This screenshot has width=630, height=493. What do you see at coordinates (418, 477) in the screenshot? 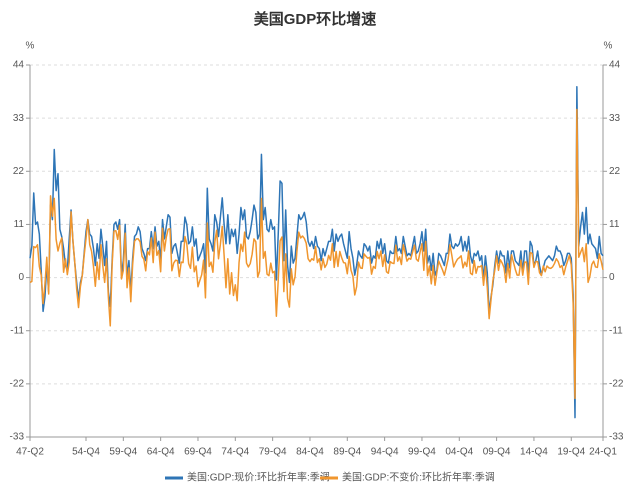
I see `legend-label: 美国:GDP:不变价:环比折年率:季调` at bounding box center [418, 477].